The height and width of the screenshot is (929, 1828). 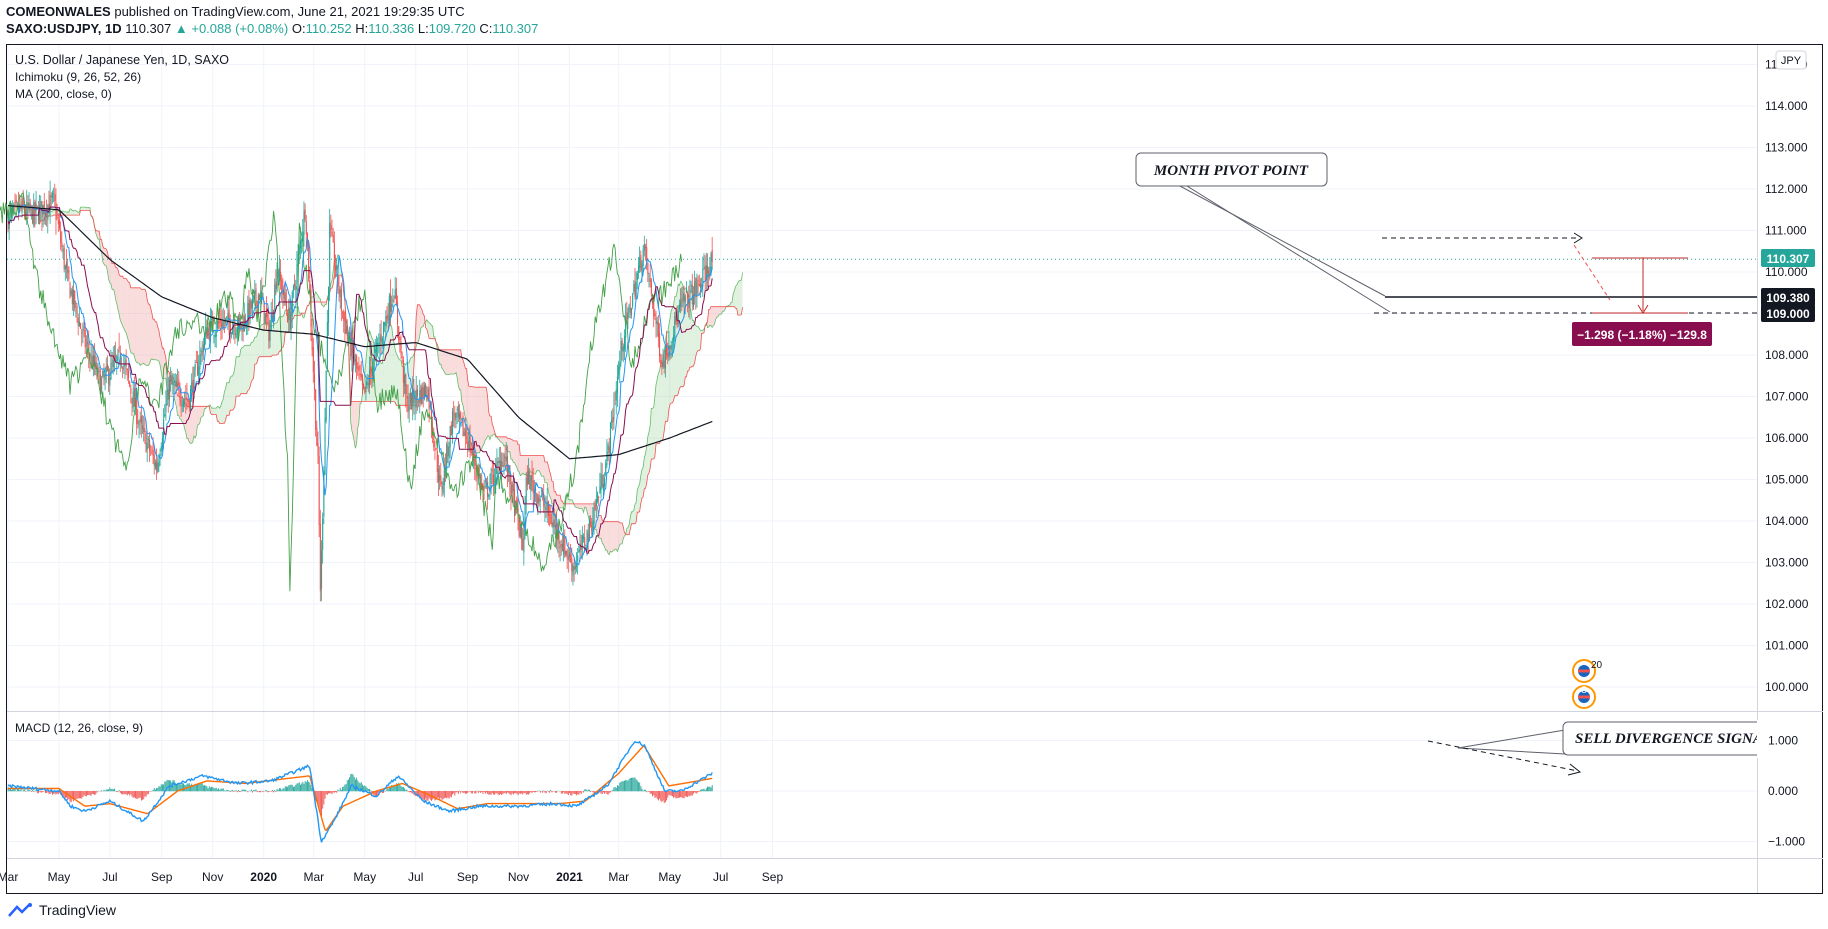 I want to click on kijun-sen-line, so click(x=360, y=380).